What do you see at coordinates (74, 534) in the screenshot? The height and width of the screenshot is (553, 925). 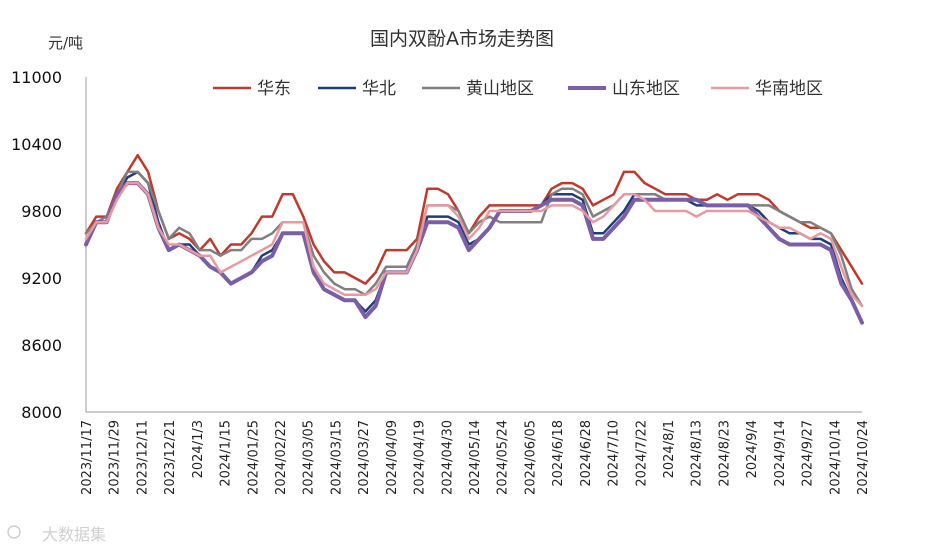 I see `watermark-text: 大数据集` at bounding box center [74, 534].